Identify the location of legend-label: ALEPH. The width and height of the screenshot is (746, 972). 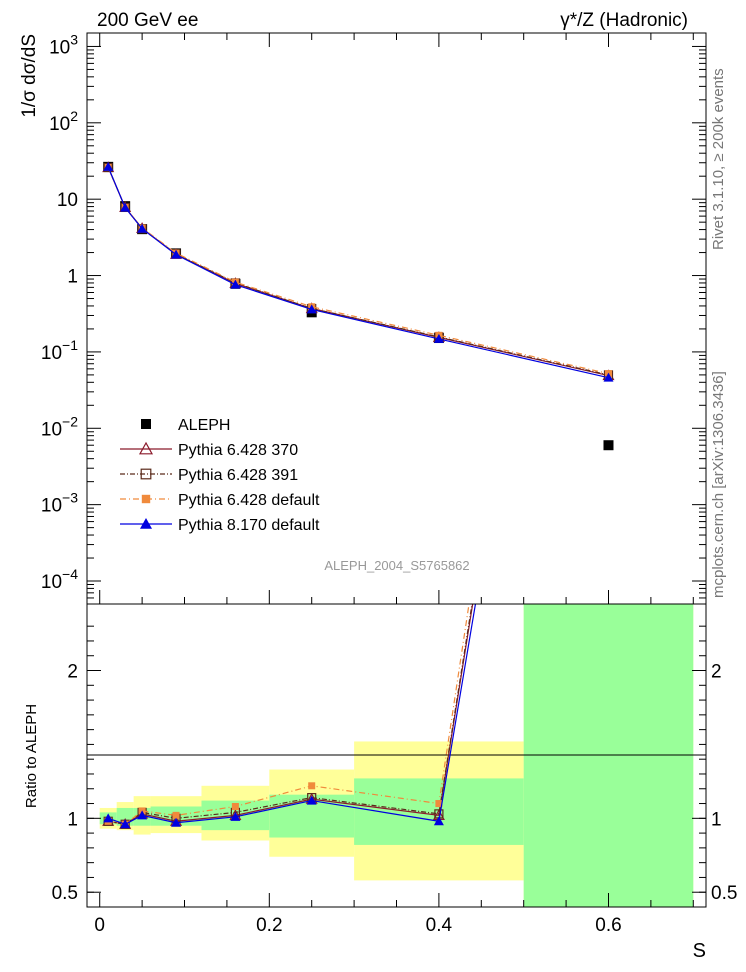
(204, 425).